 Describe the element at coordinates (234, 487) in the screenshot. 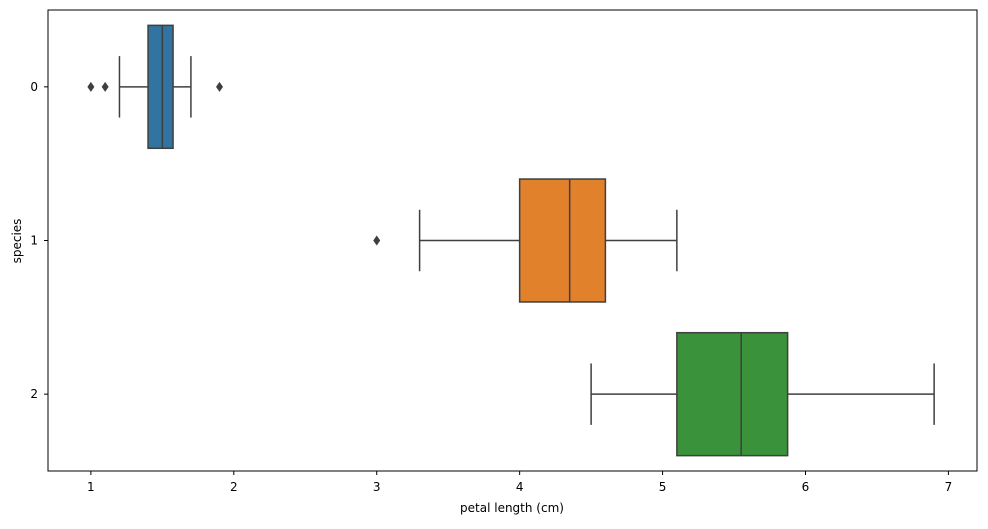

I see `x-tick-label: 2` at that location.